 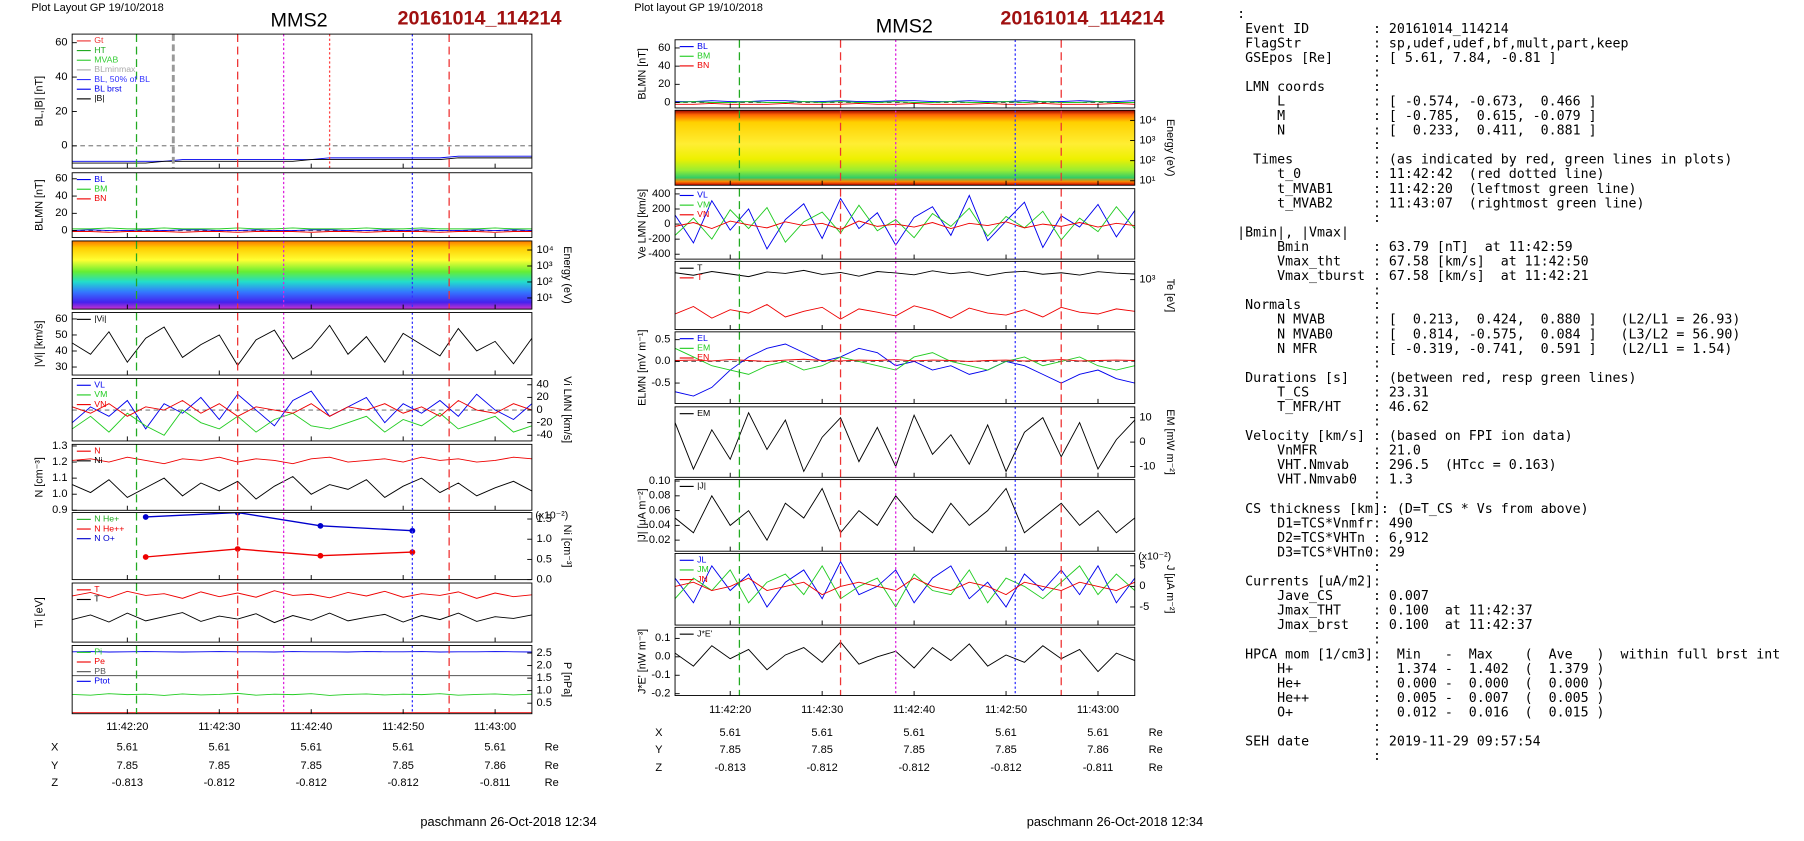 I want to click on info-line: VHT.Nmvab0 : 1.3, so click(x=1325, y=480).